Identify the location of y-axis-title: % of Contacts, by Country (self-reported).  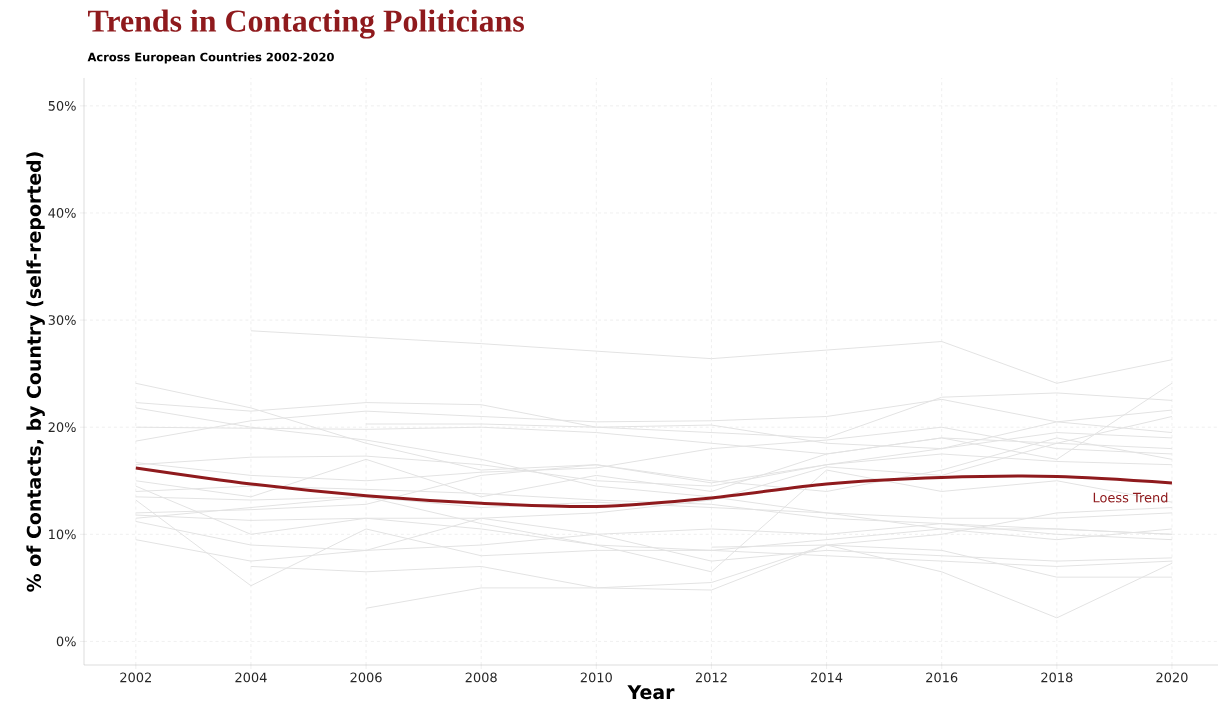
(35, 372).